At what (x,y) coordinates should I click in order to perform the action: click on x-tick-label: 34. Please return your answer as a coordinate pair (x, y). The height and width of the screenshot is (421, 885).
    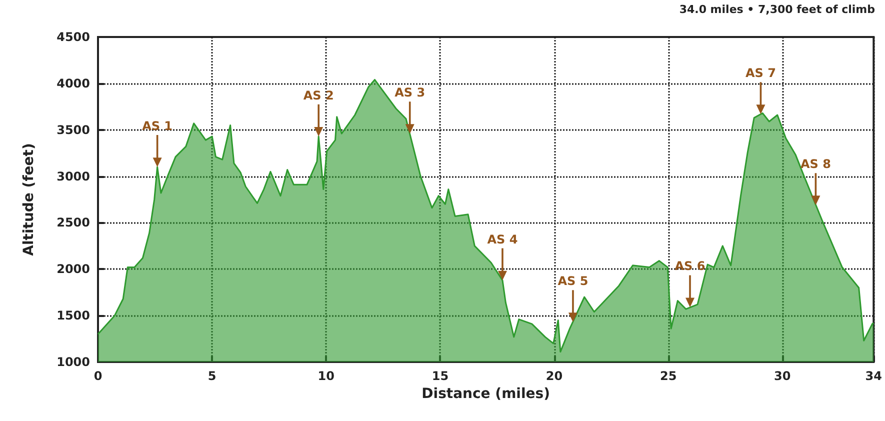
    Looking at the image, I should click on (873, 376).